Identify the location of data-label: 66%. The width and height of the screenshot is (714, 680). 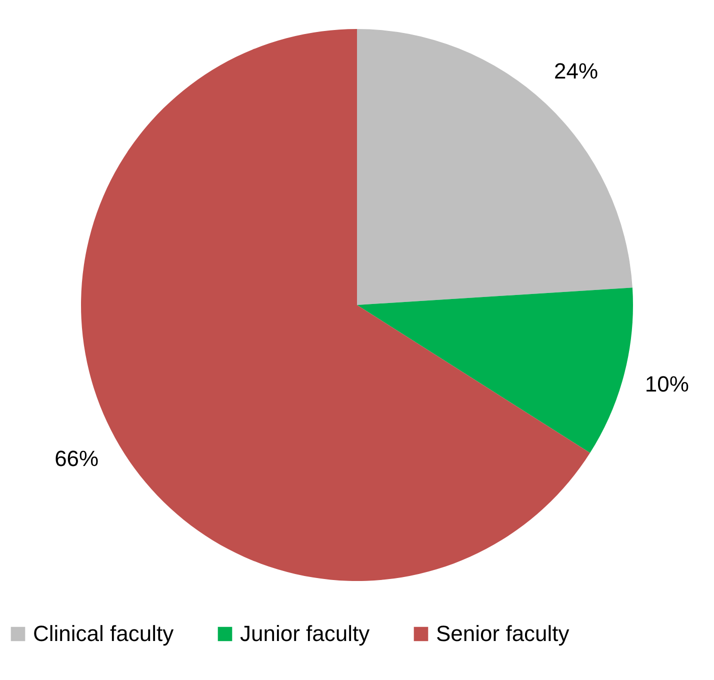
(76, 459).